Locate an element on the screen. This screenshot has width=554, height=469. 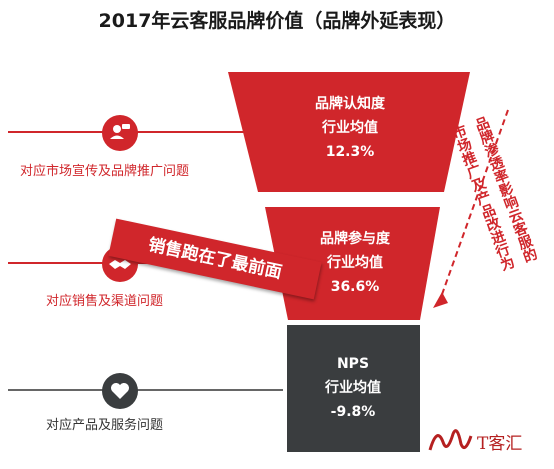
funnel-stage-1-metric: 品牌认知度 is located at coordinates (350, 104).